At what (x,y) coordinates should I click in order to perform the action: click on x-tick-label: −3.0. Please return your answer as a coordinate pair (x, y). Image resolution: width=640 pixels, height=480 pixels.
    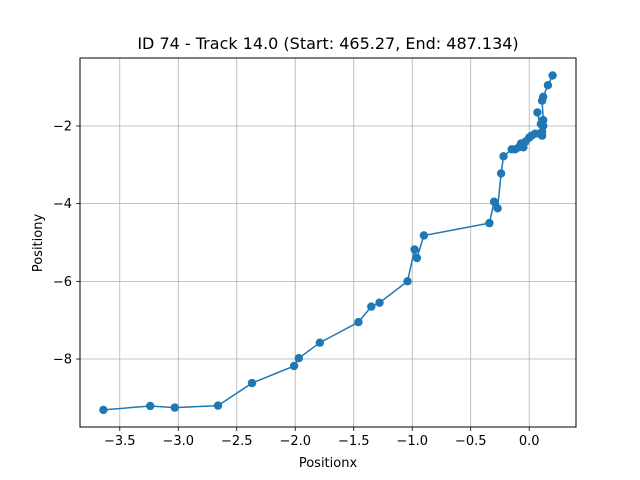
    Looking at the image, I should click on (178, 441).